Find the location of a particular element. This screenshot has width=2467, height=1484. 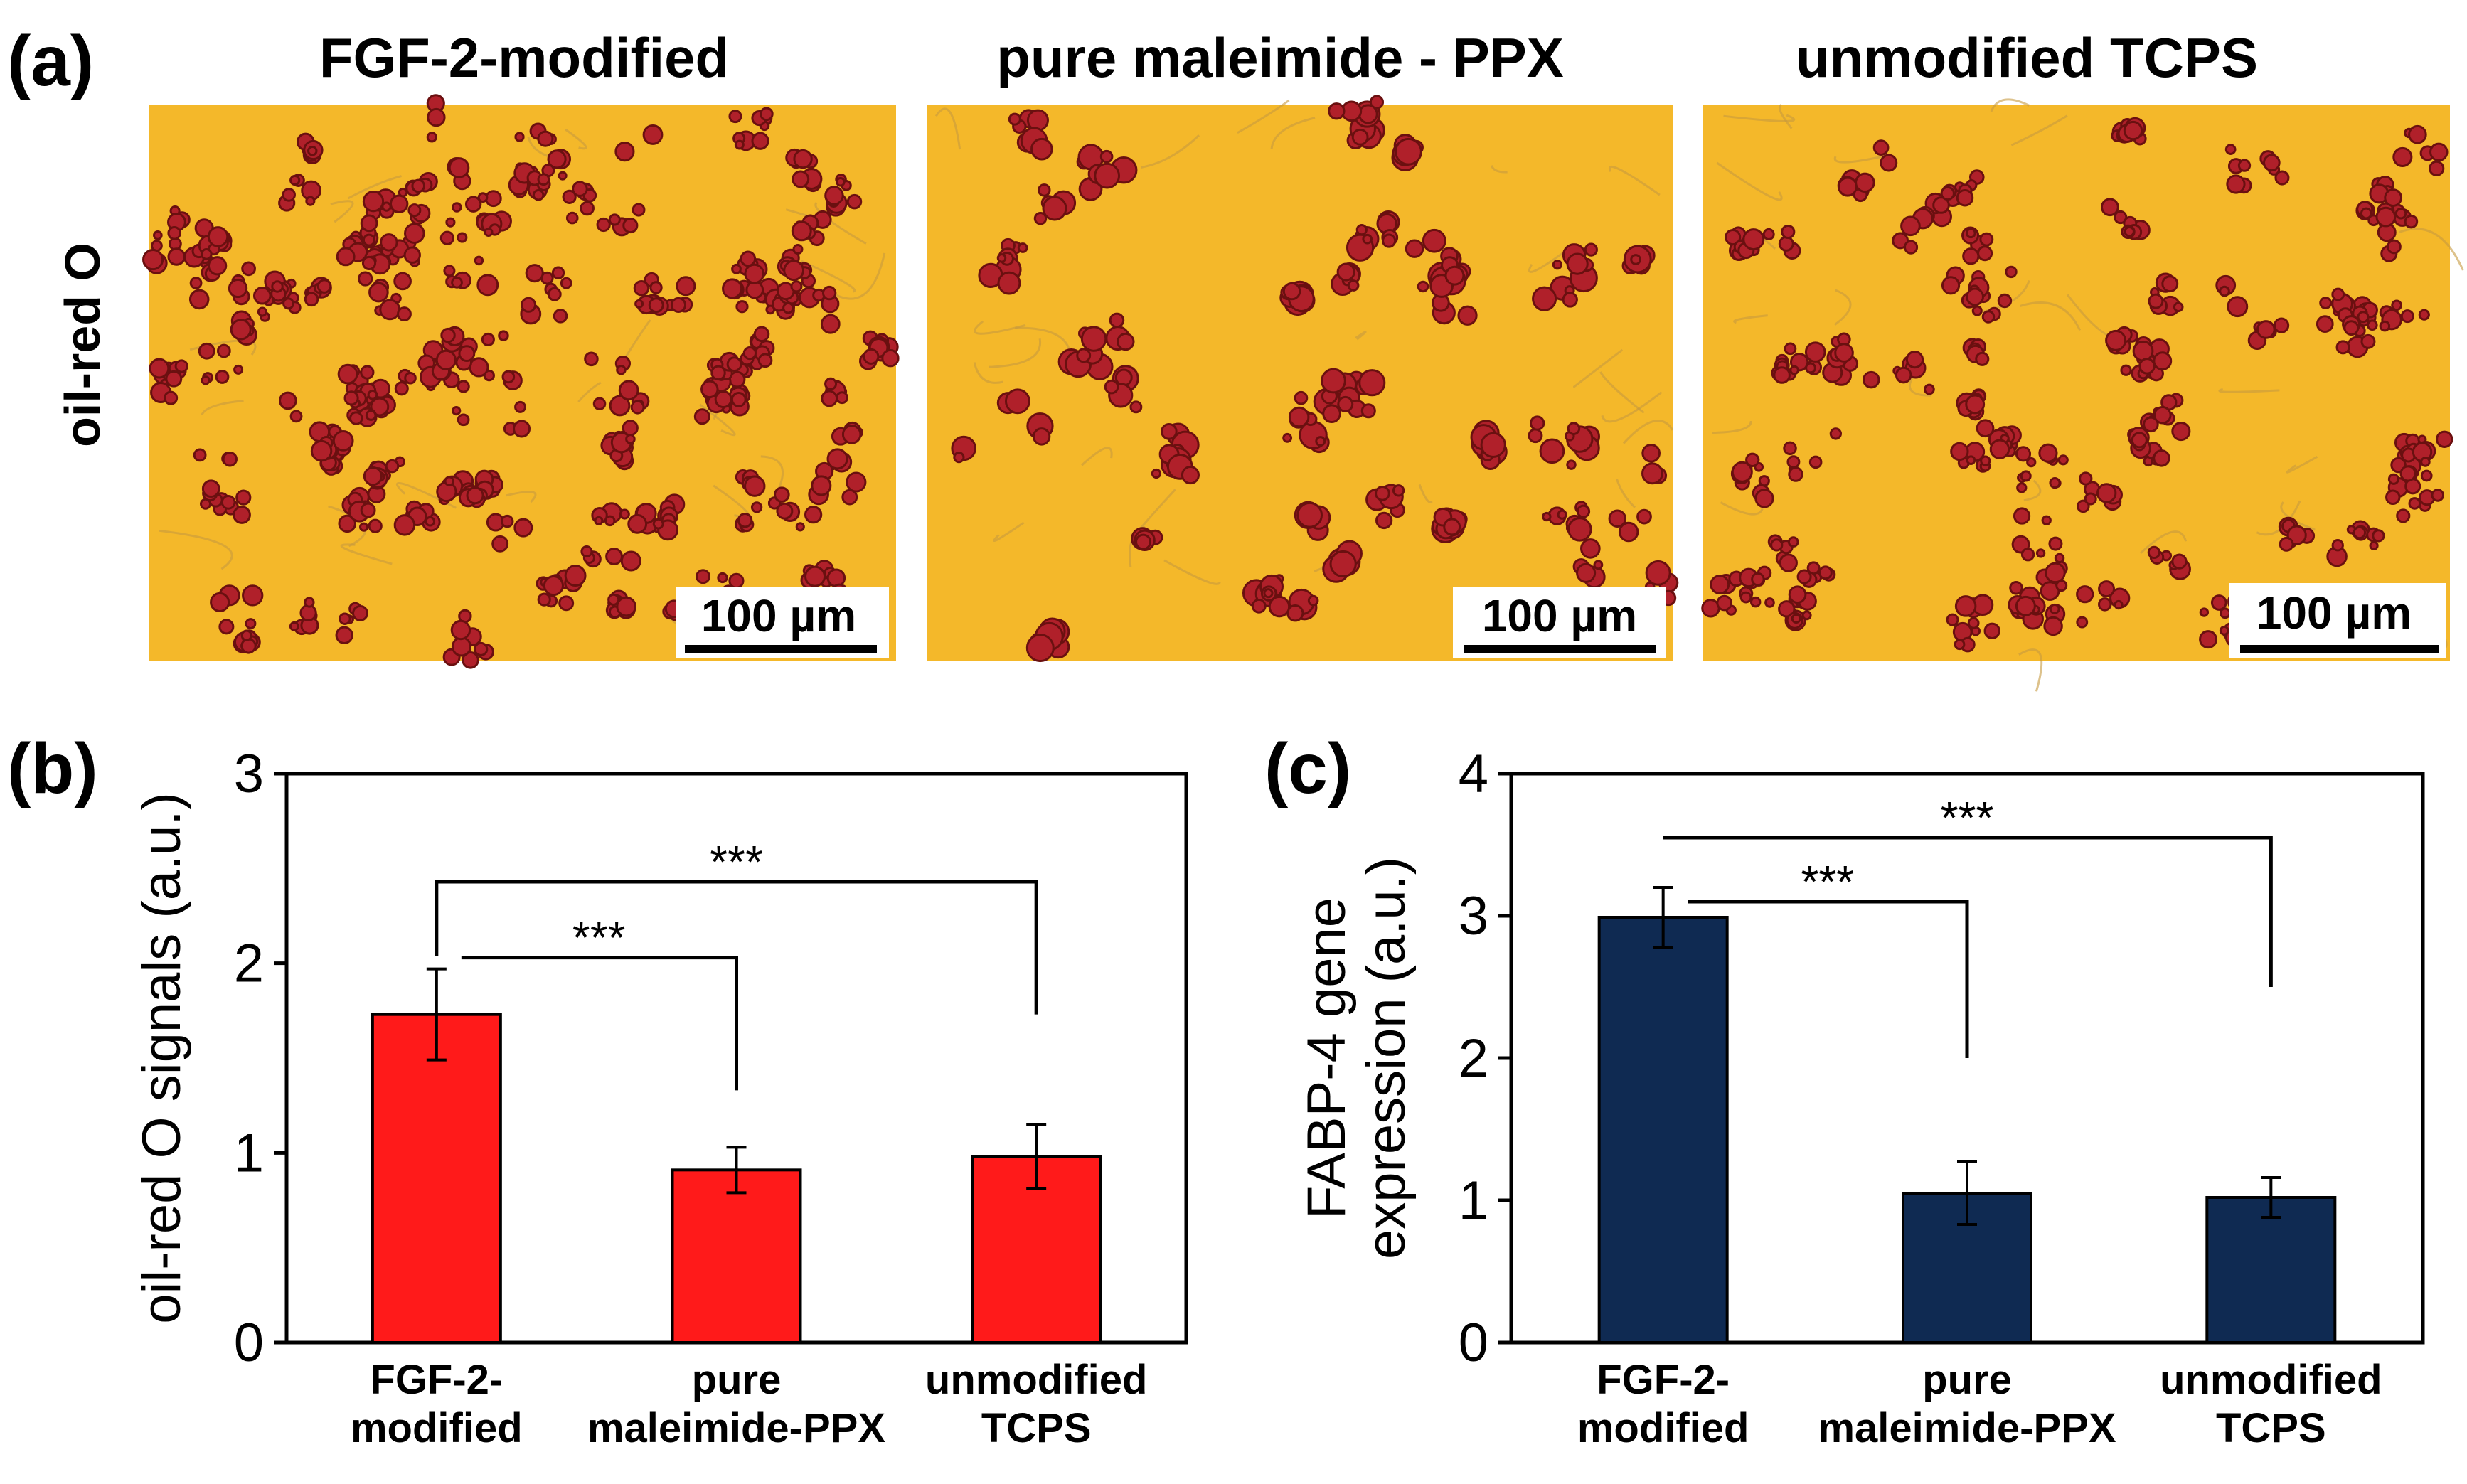

micrograph-maleimide: 100 µm is located at coordinates (1303, 379).